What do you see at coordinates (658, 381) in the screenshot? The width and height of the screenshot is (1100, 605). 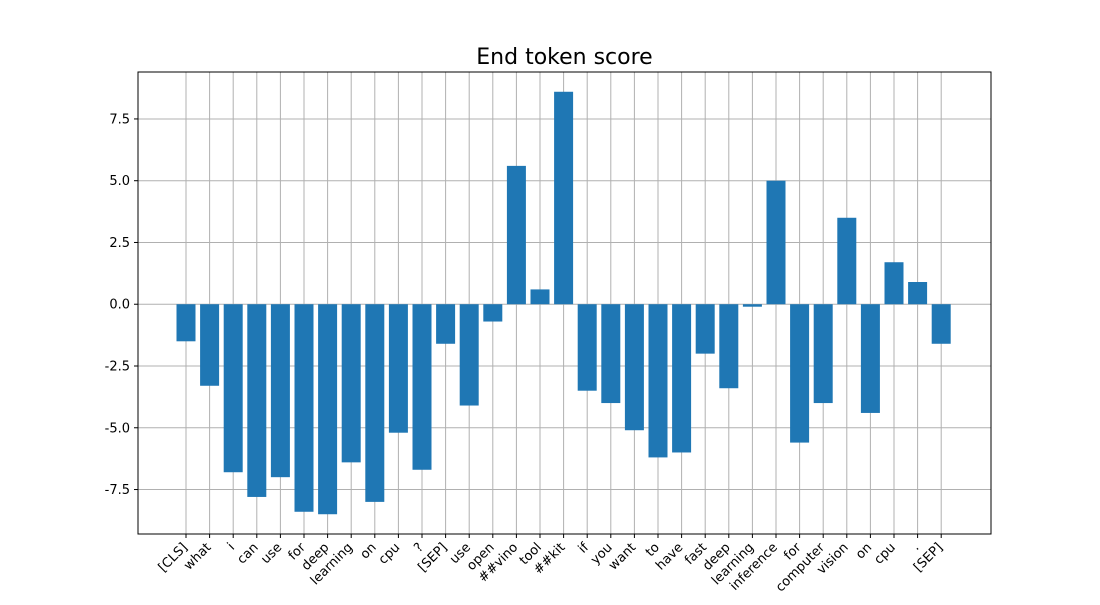 I see `bar-to` at bounding box center [658, 381].